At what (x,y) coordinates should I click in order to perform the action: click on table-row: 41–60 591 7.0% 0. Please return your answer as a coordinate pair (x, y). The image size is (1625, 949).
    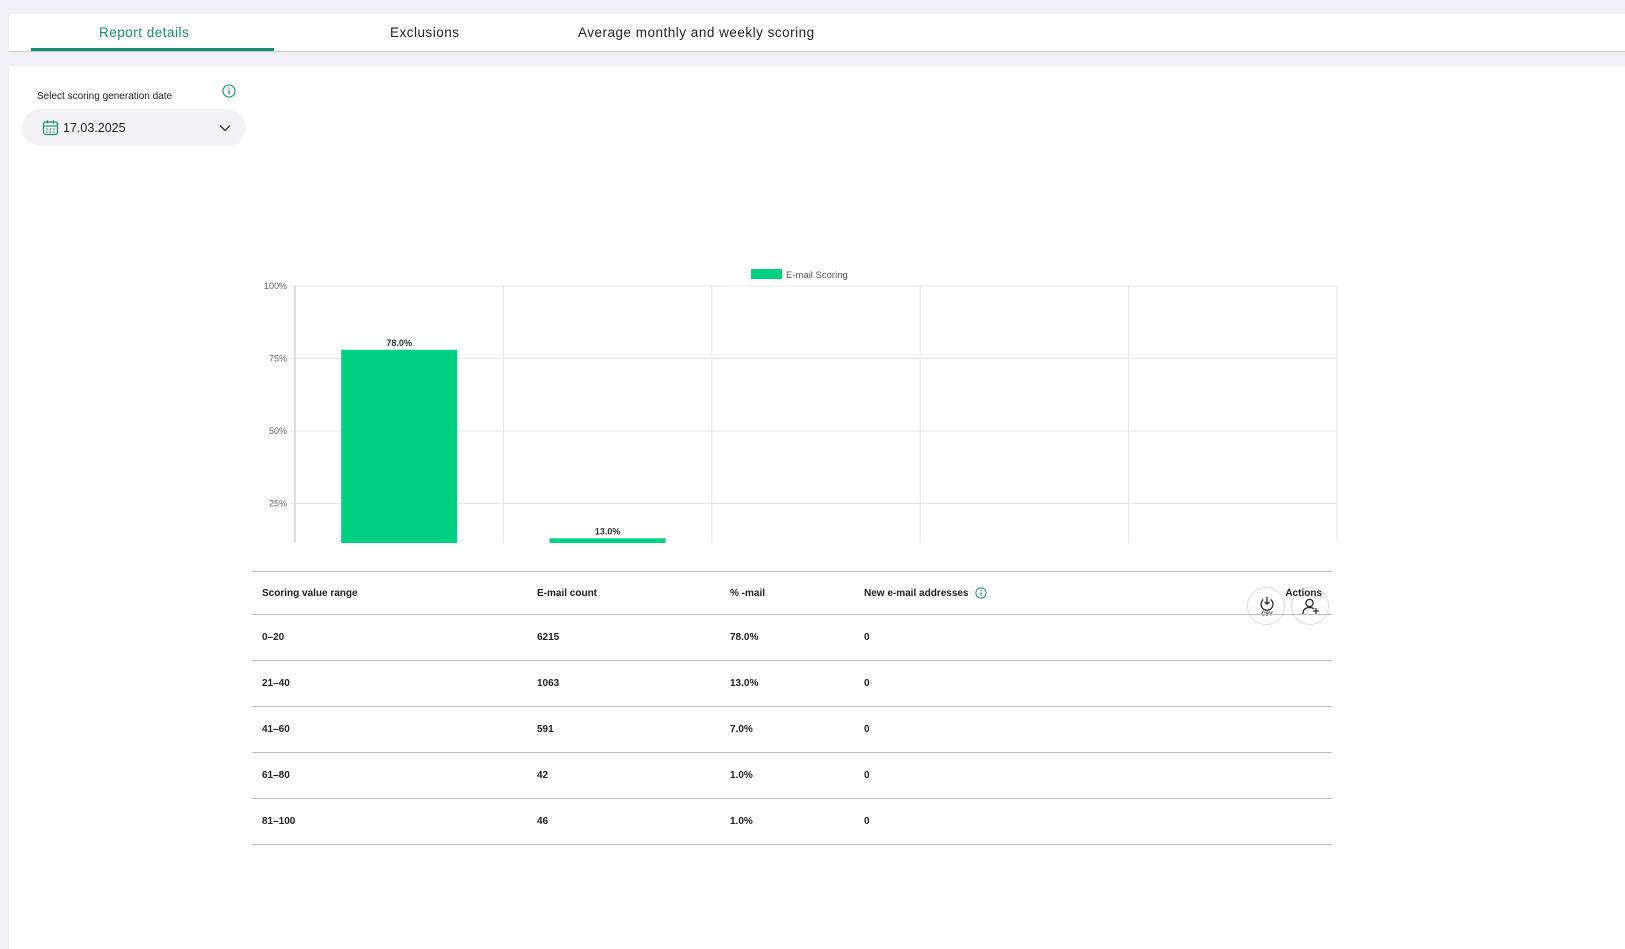
    Looking at the image, I should click on (792, 730).